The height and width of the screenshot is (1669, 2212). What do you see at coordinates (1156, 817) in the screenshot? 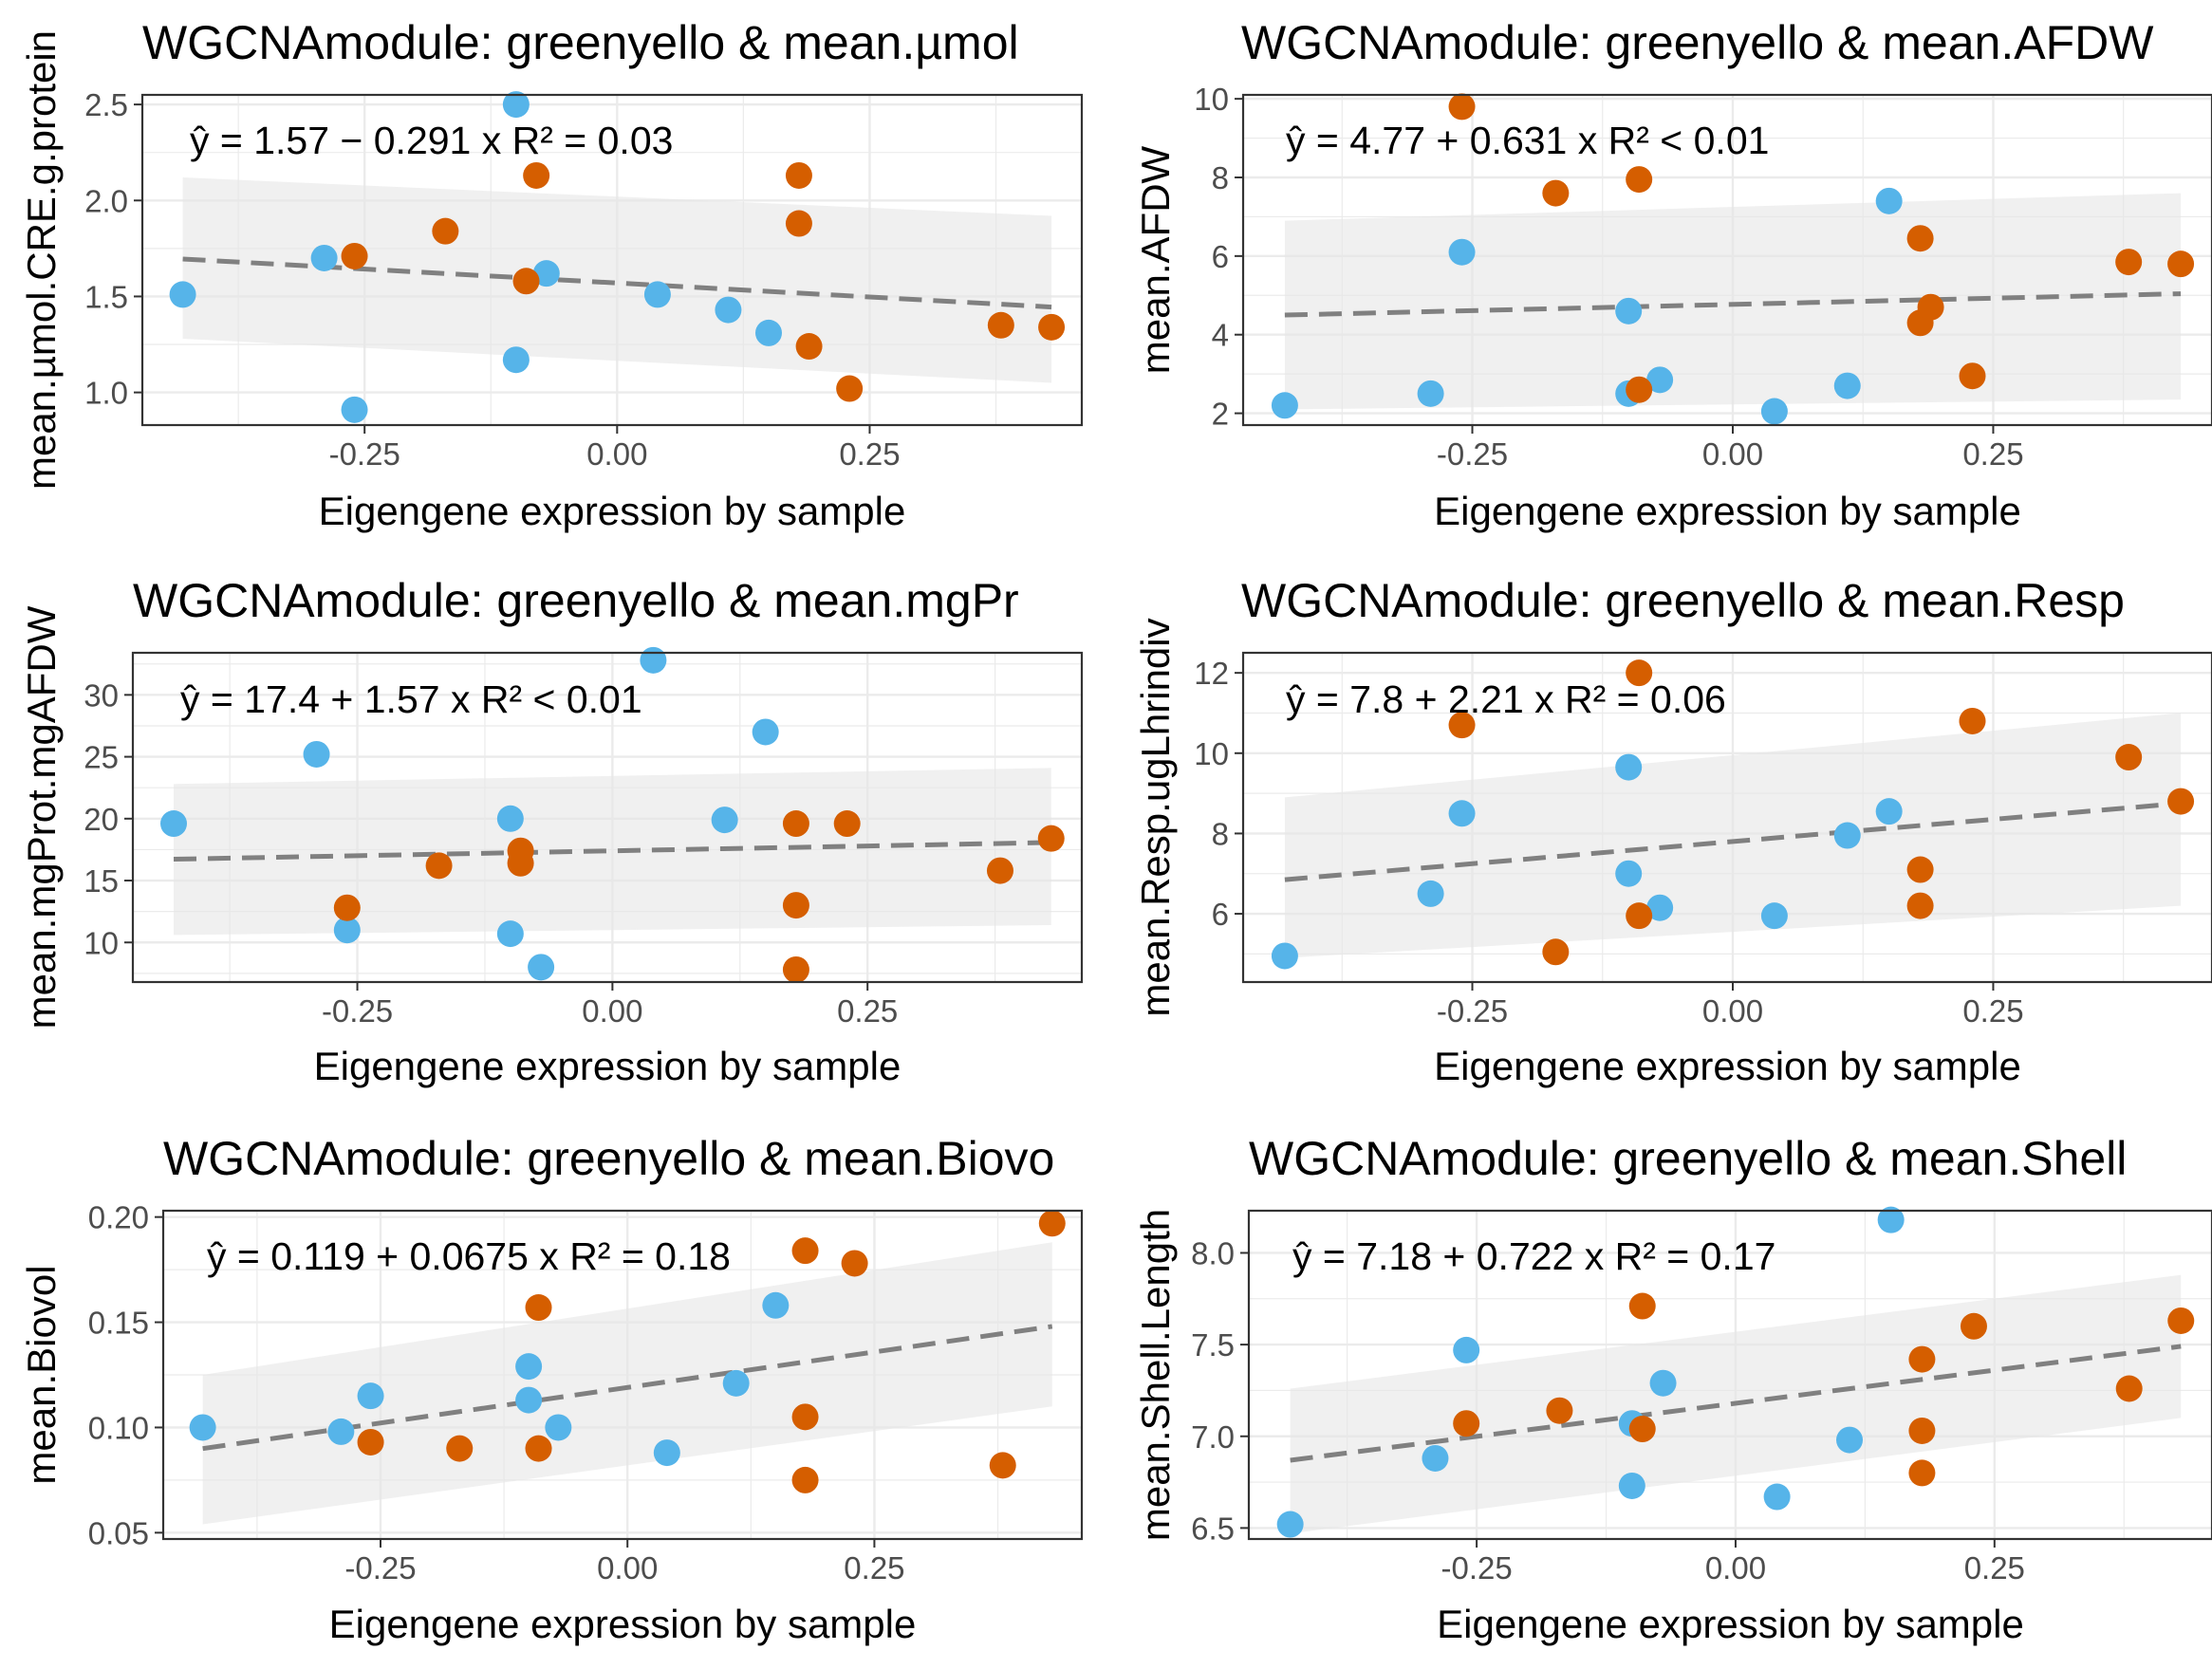
I see `y-axis-label: mean.Resp.ugLhrindiv` at bounding box center [1156, 817].